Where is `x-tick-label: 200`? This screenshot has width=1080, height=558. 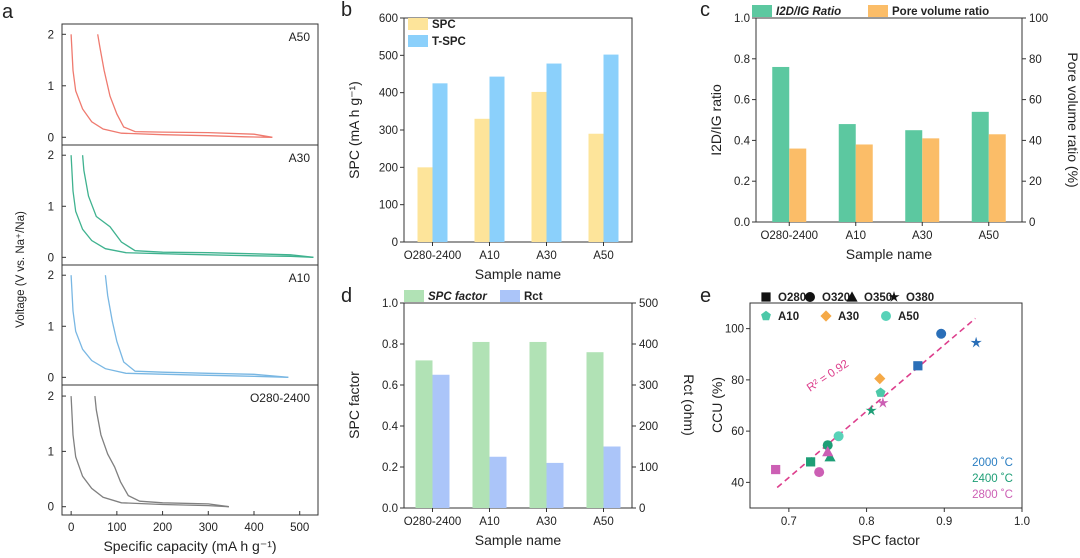
x-tick-label: 200 is located at coordinates (162, 528).